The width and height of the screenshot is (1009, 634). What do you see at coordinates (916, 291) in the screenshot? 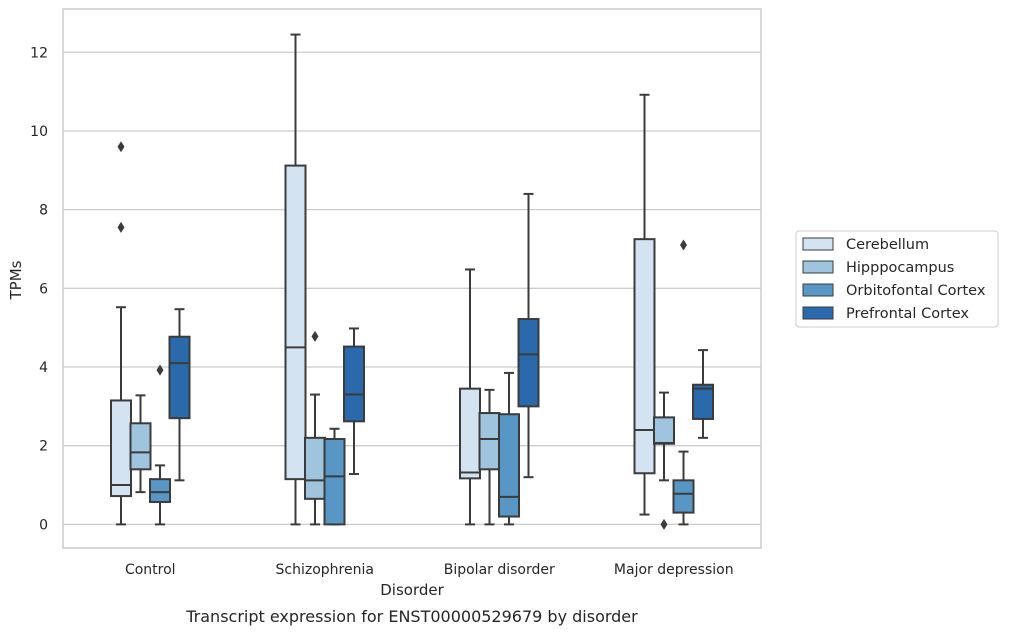
I see `legend-label: Orbitofontal Cortex` at bounding box center [916, 291].